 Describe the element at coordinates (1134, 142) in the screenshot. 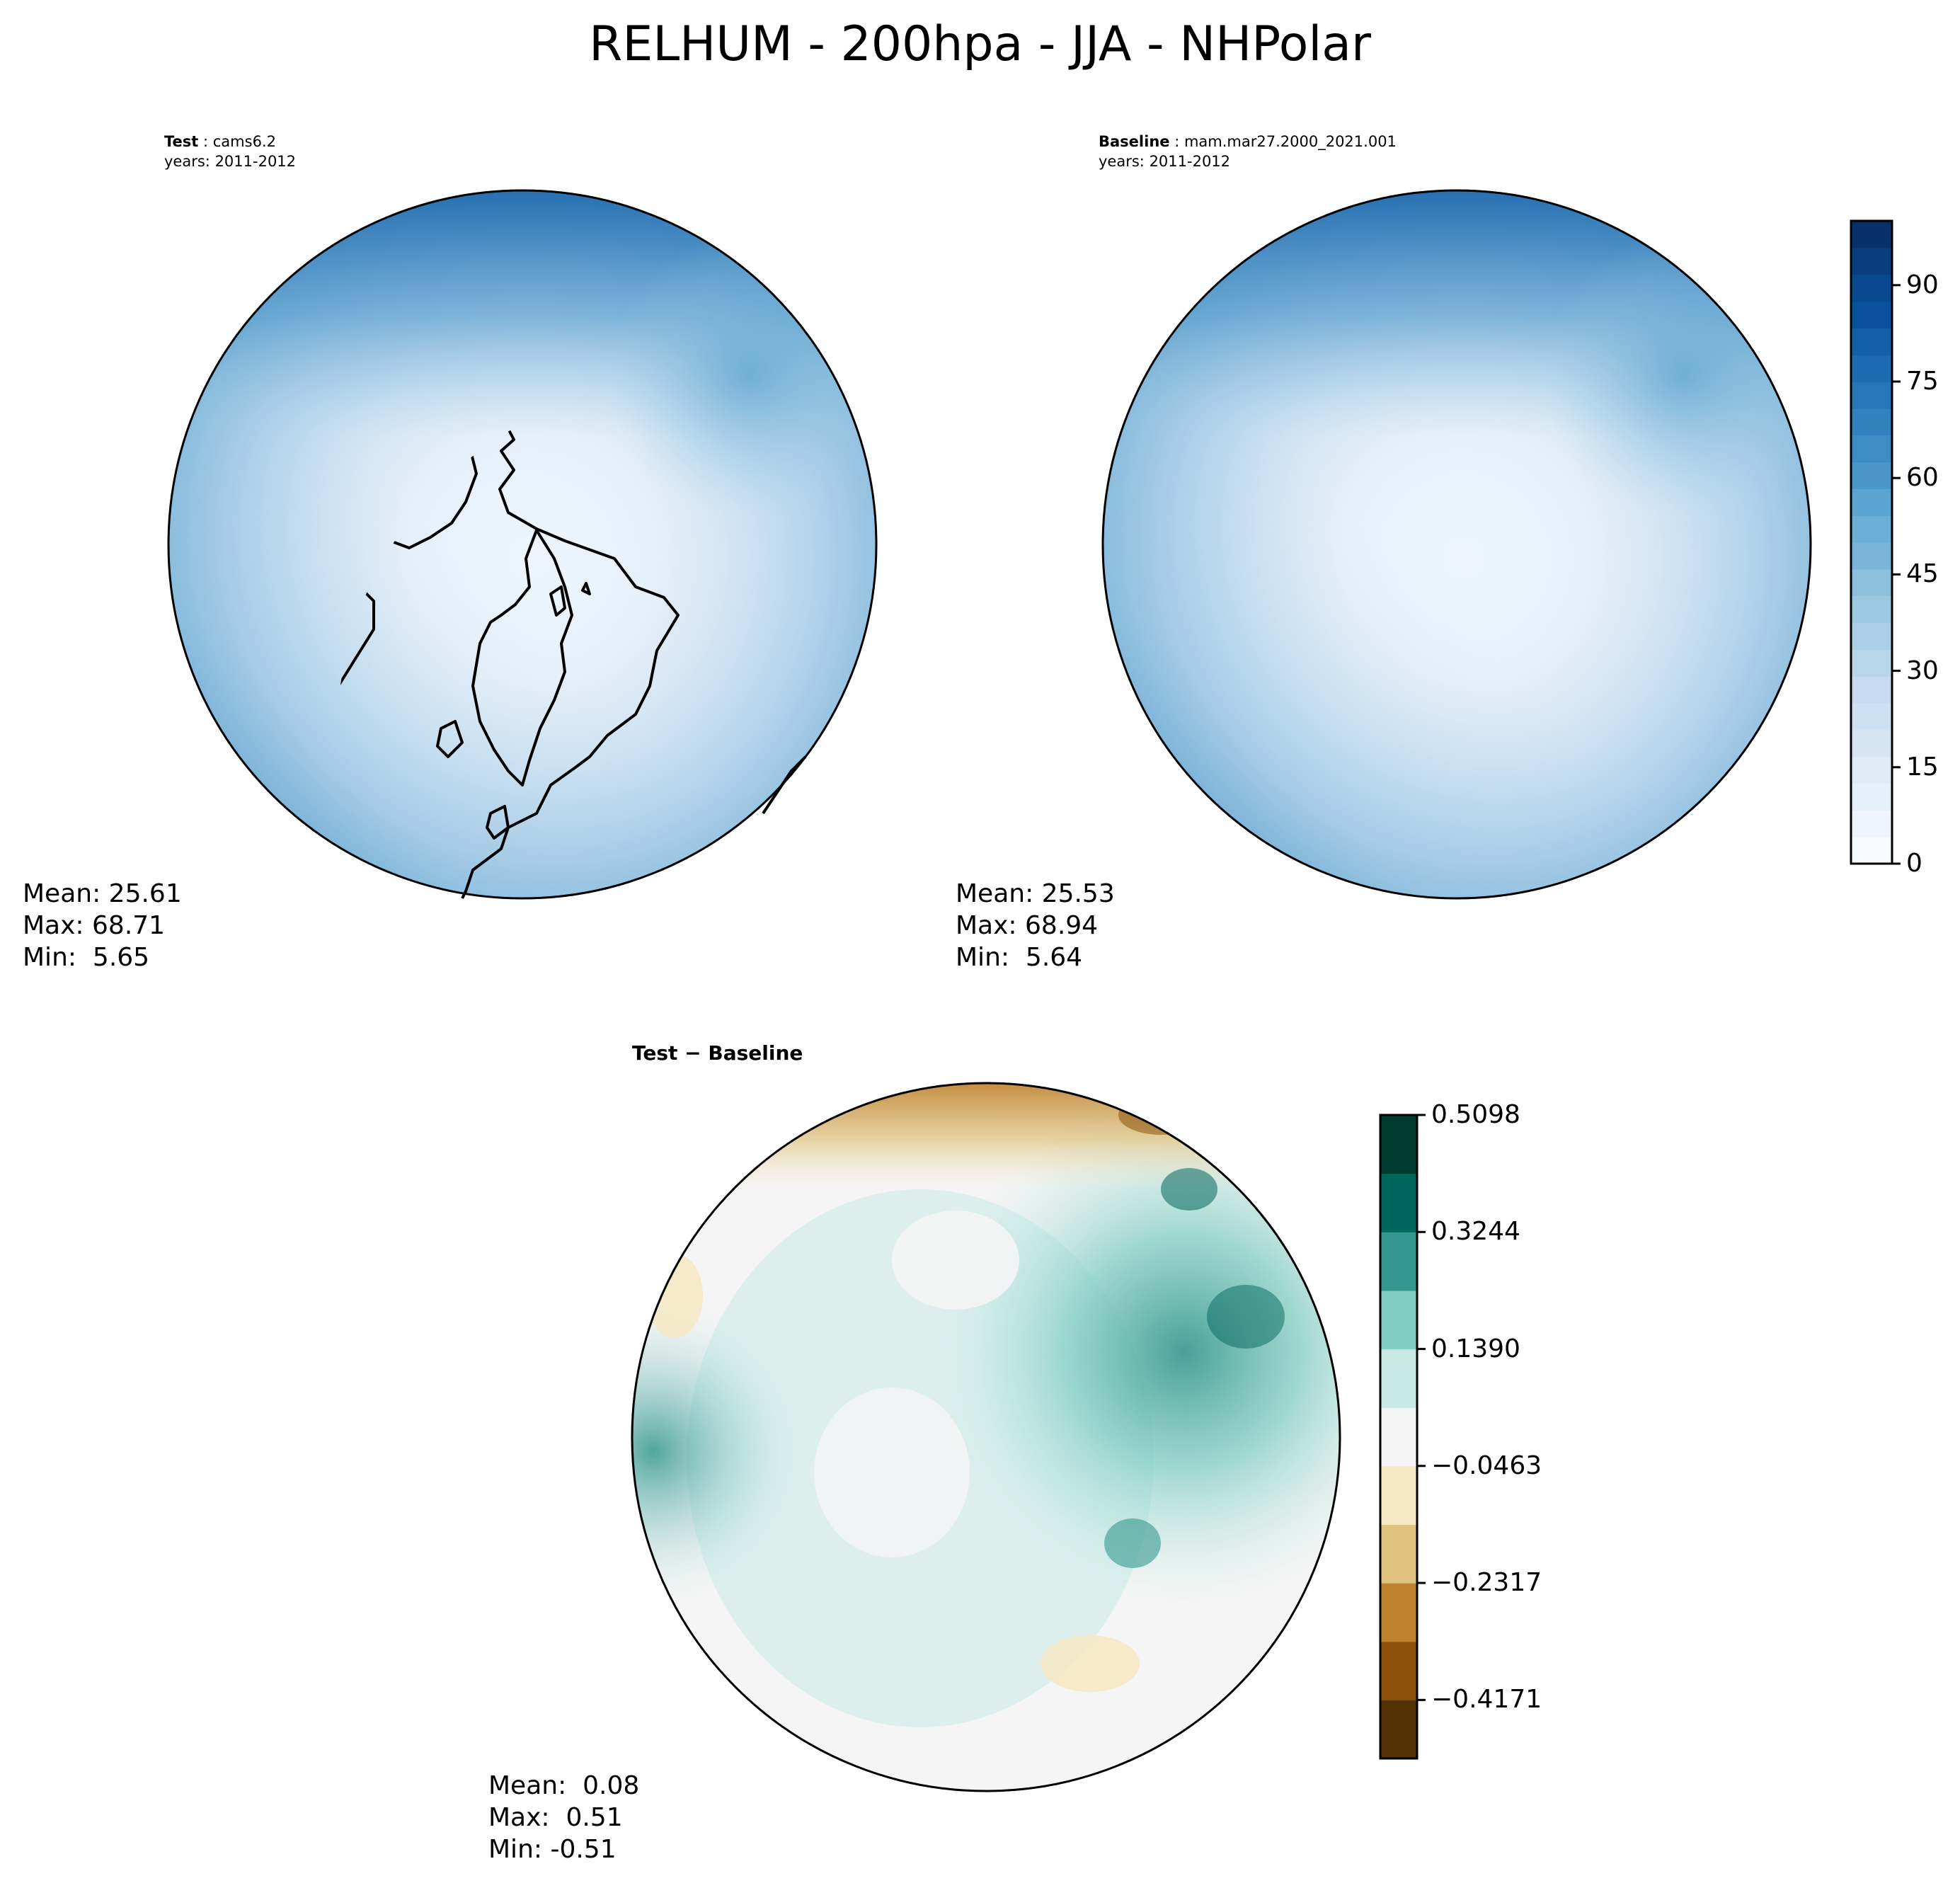

I see `baseline-label: Baseline` at that location.